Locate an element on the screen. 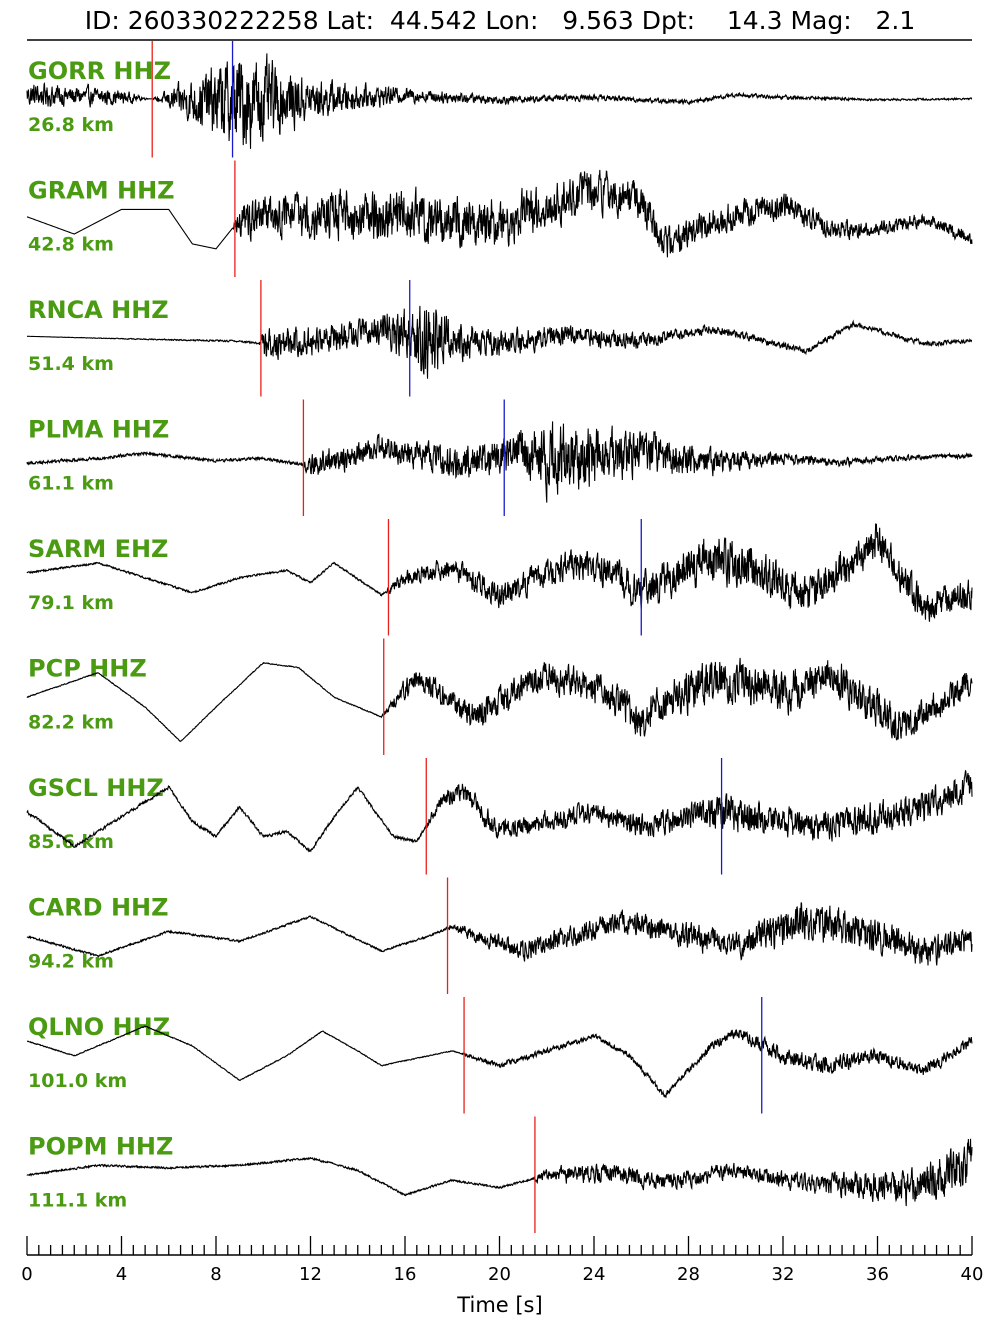 This screenshot has width=1000, height=1333. tick-label: 8 is located at coordinates (215, 1274).